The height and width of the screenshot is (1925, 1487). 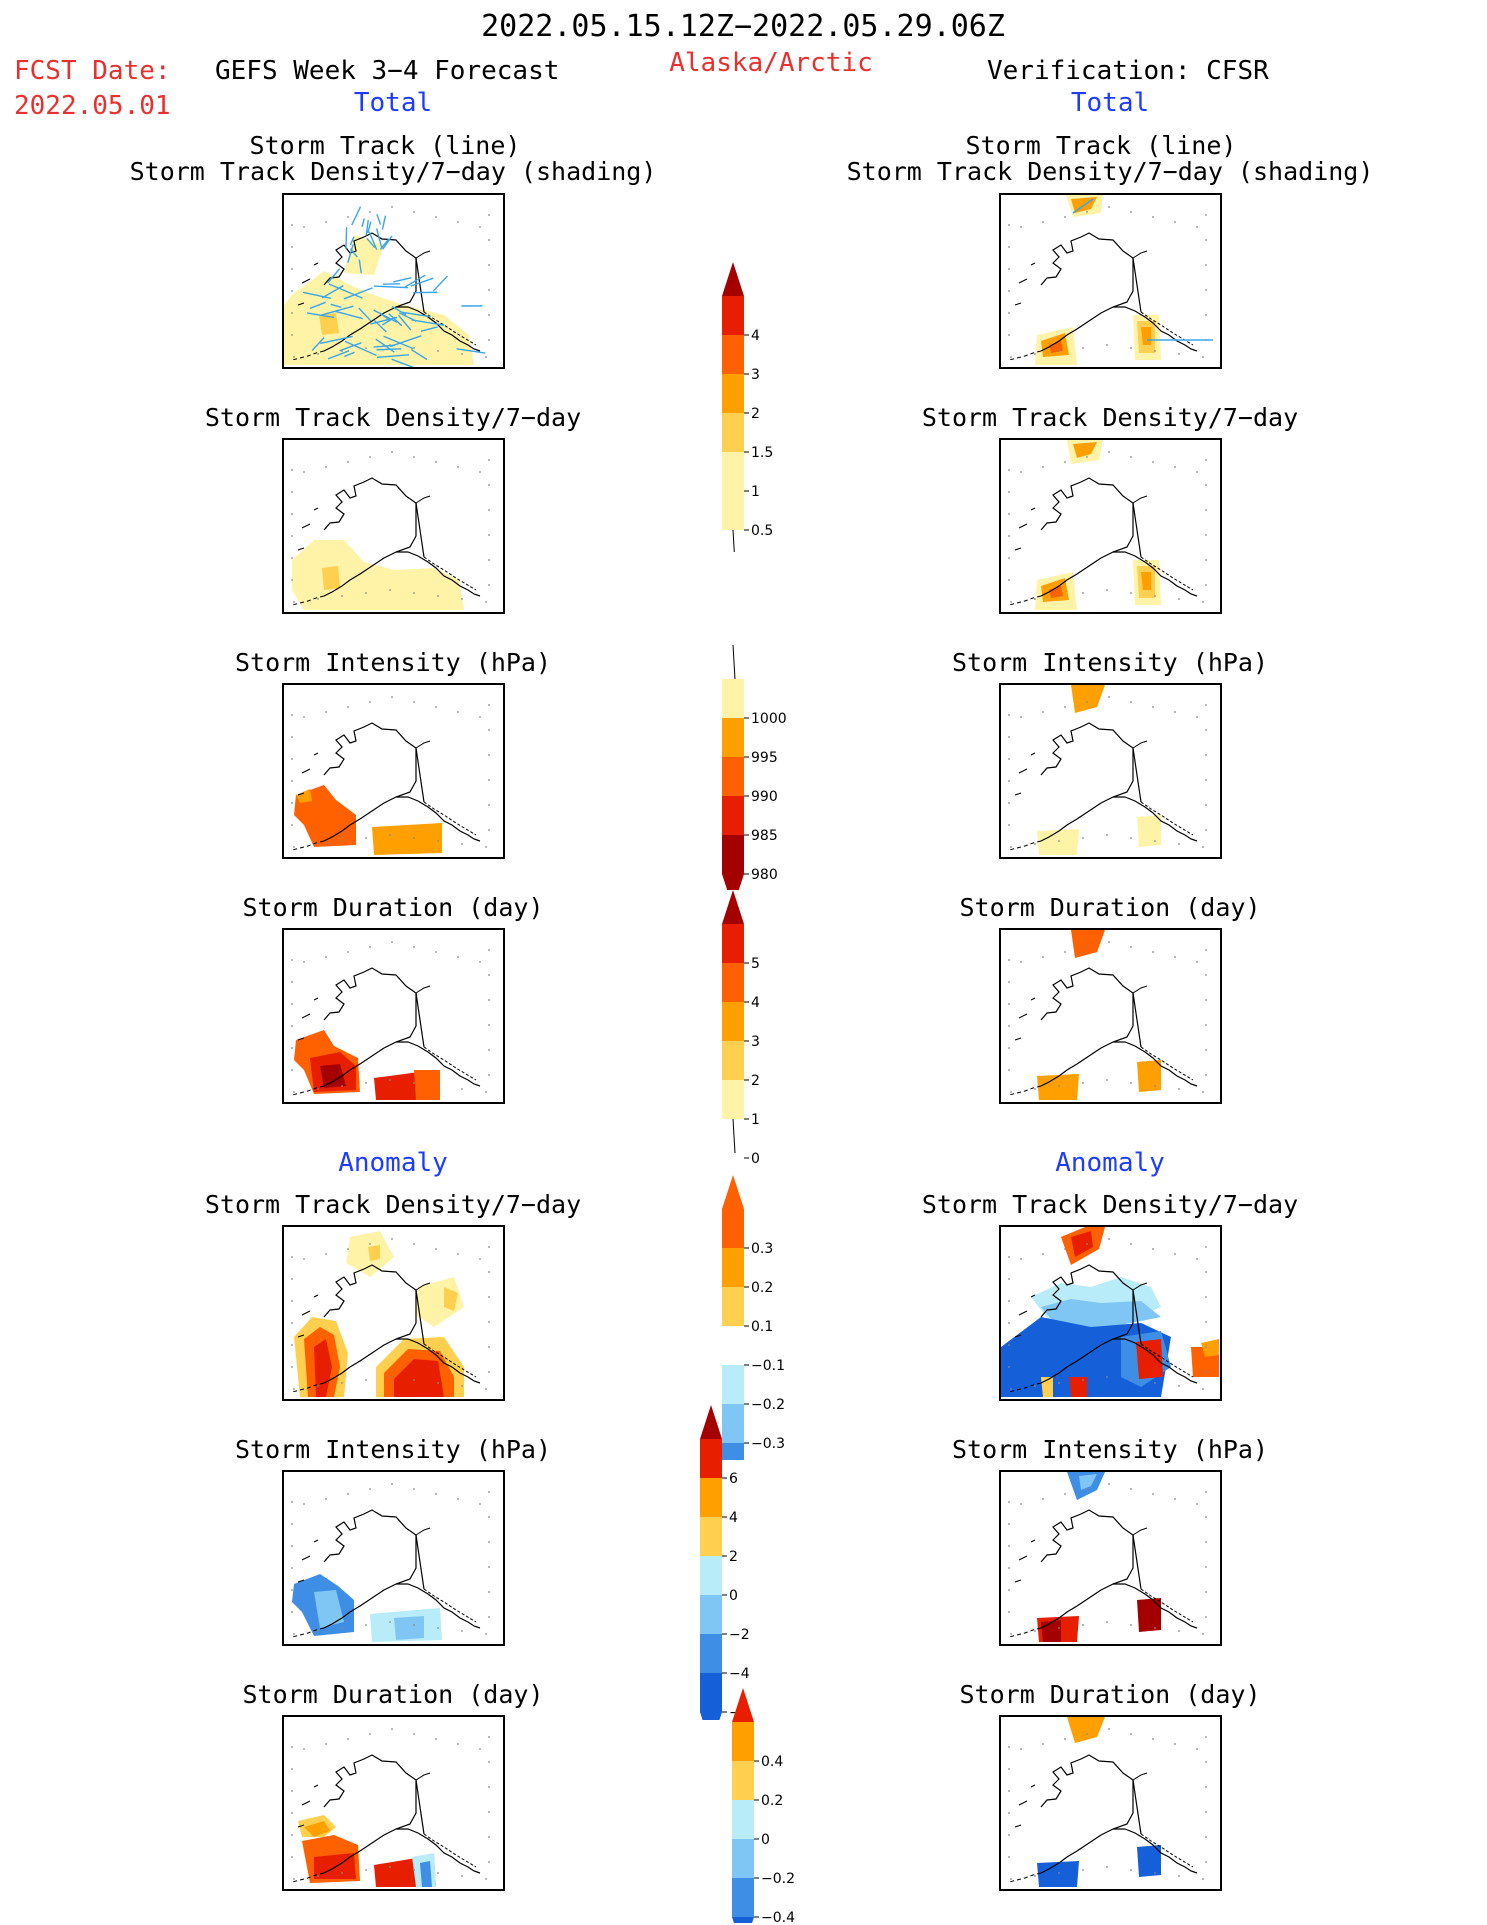 I want to click on cb-intensity-total-label-2: 990, so click(x=764, y=797).